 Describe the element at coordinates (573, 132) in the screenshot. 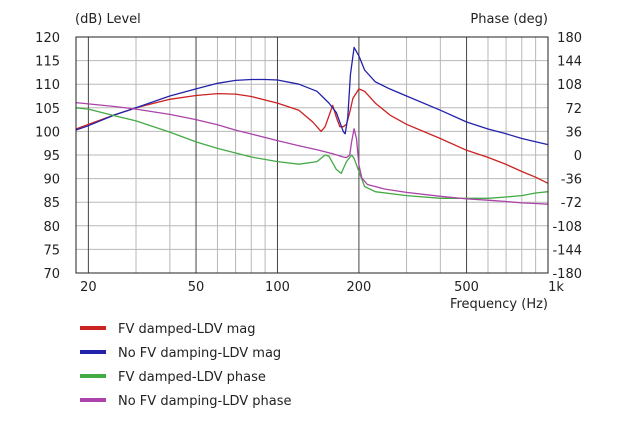

I see `y-right-tick-label: 36` at that location.